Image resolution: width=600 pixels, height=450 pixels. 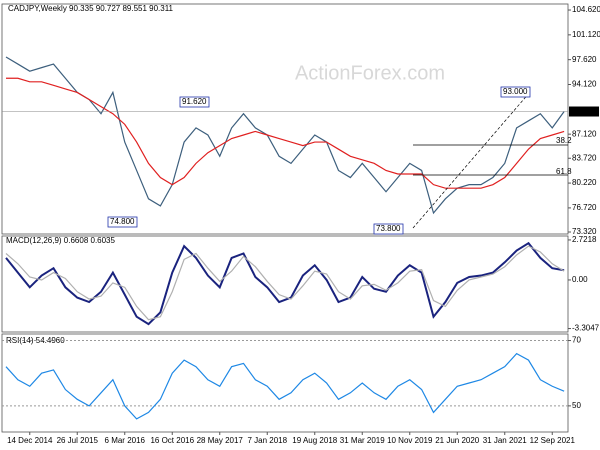 I want to click on y-tick-label: 2.7218, so click(x=584, y=239).